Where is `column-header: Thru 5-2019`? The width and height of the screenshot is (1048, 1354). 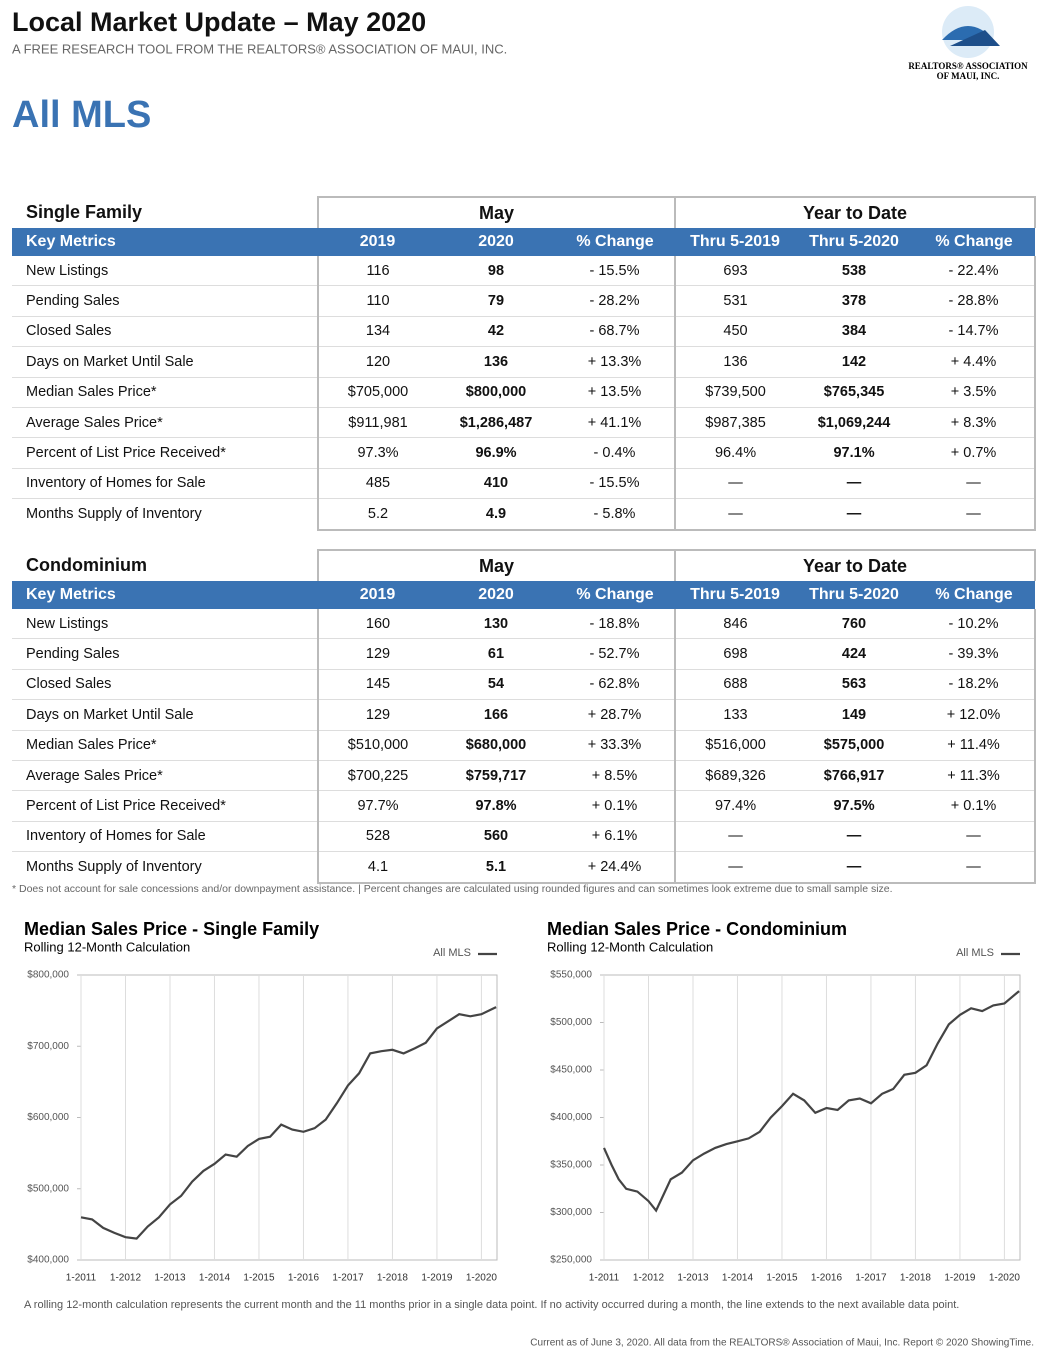
column-header: Thru 5-2019 is located at coordinates (735, 595).